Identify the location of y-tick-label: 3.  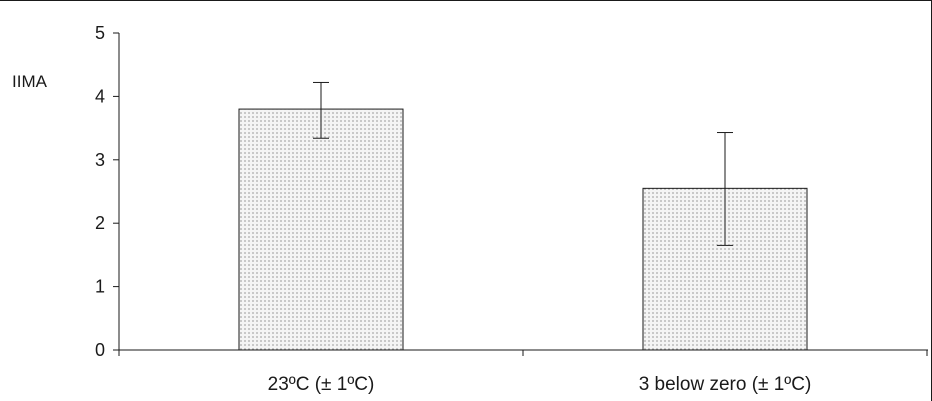
(100, 160).